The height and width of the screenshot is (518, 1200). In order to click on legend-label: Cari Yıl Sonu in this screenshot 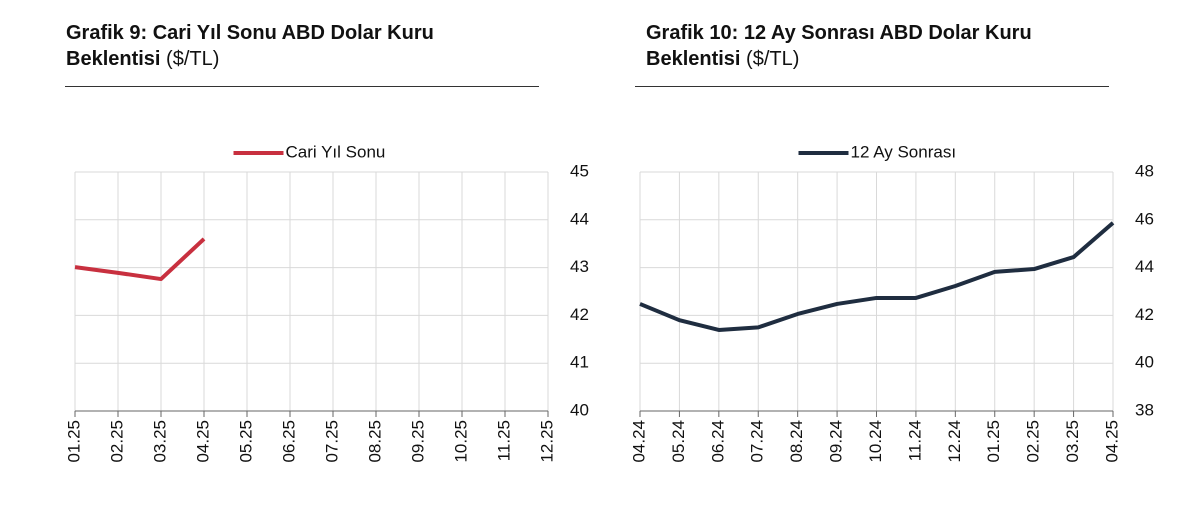, I will do `click(336, 151)`.